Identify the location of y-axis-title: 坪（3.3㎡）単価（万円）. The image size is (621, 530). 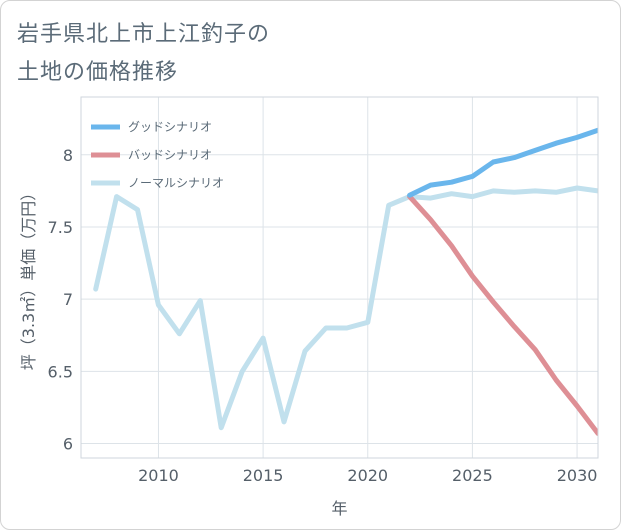
(28, 277).